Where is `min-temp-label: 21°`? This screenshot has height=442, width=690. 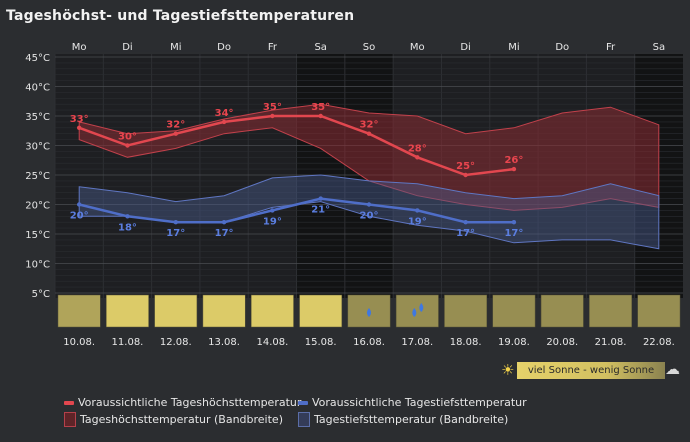
min-temp-label: 21° is located at coordinates (320, 210).